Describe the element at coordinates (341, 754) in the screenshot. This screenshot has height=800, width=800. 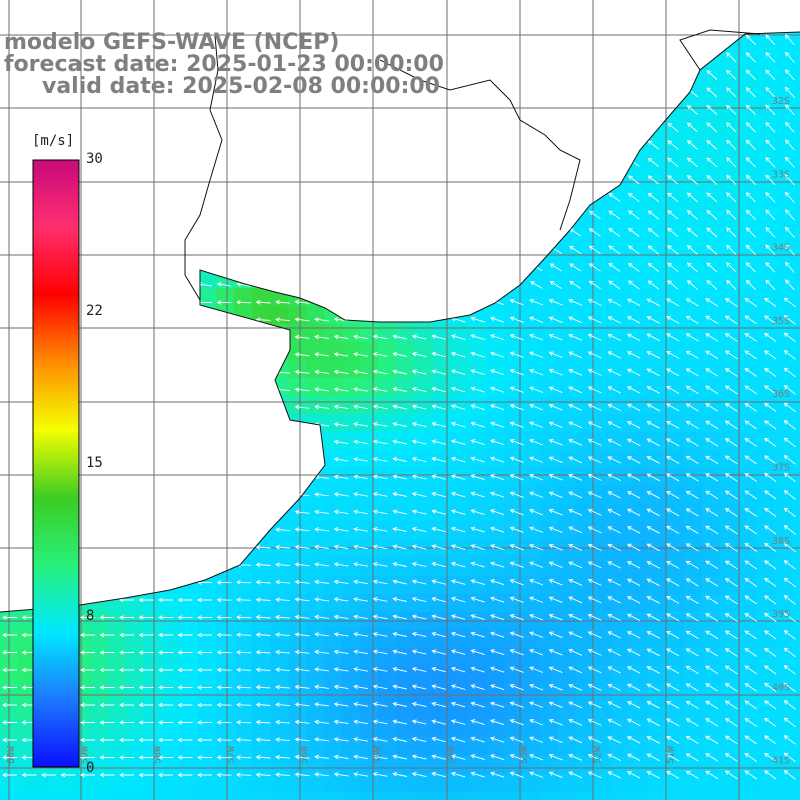
I see `longitude-labels: 60W 59W 58W 57W 56W 55W 54W 53W 52W 51W` at that location.